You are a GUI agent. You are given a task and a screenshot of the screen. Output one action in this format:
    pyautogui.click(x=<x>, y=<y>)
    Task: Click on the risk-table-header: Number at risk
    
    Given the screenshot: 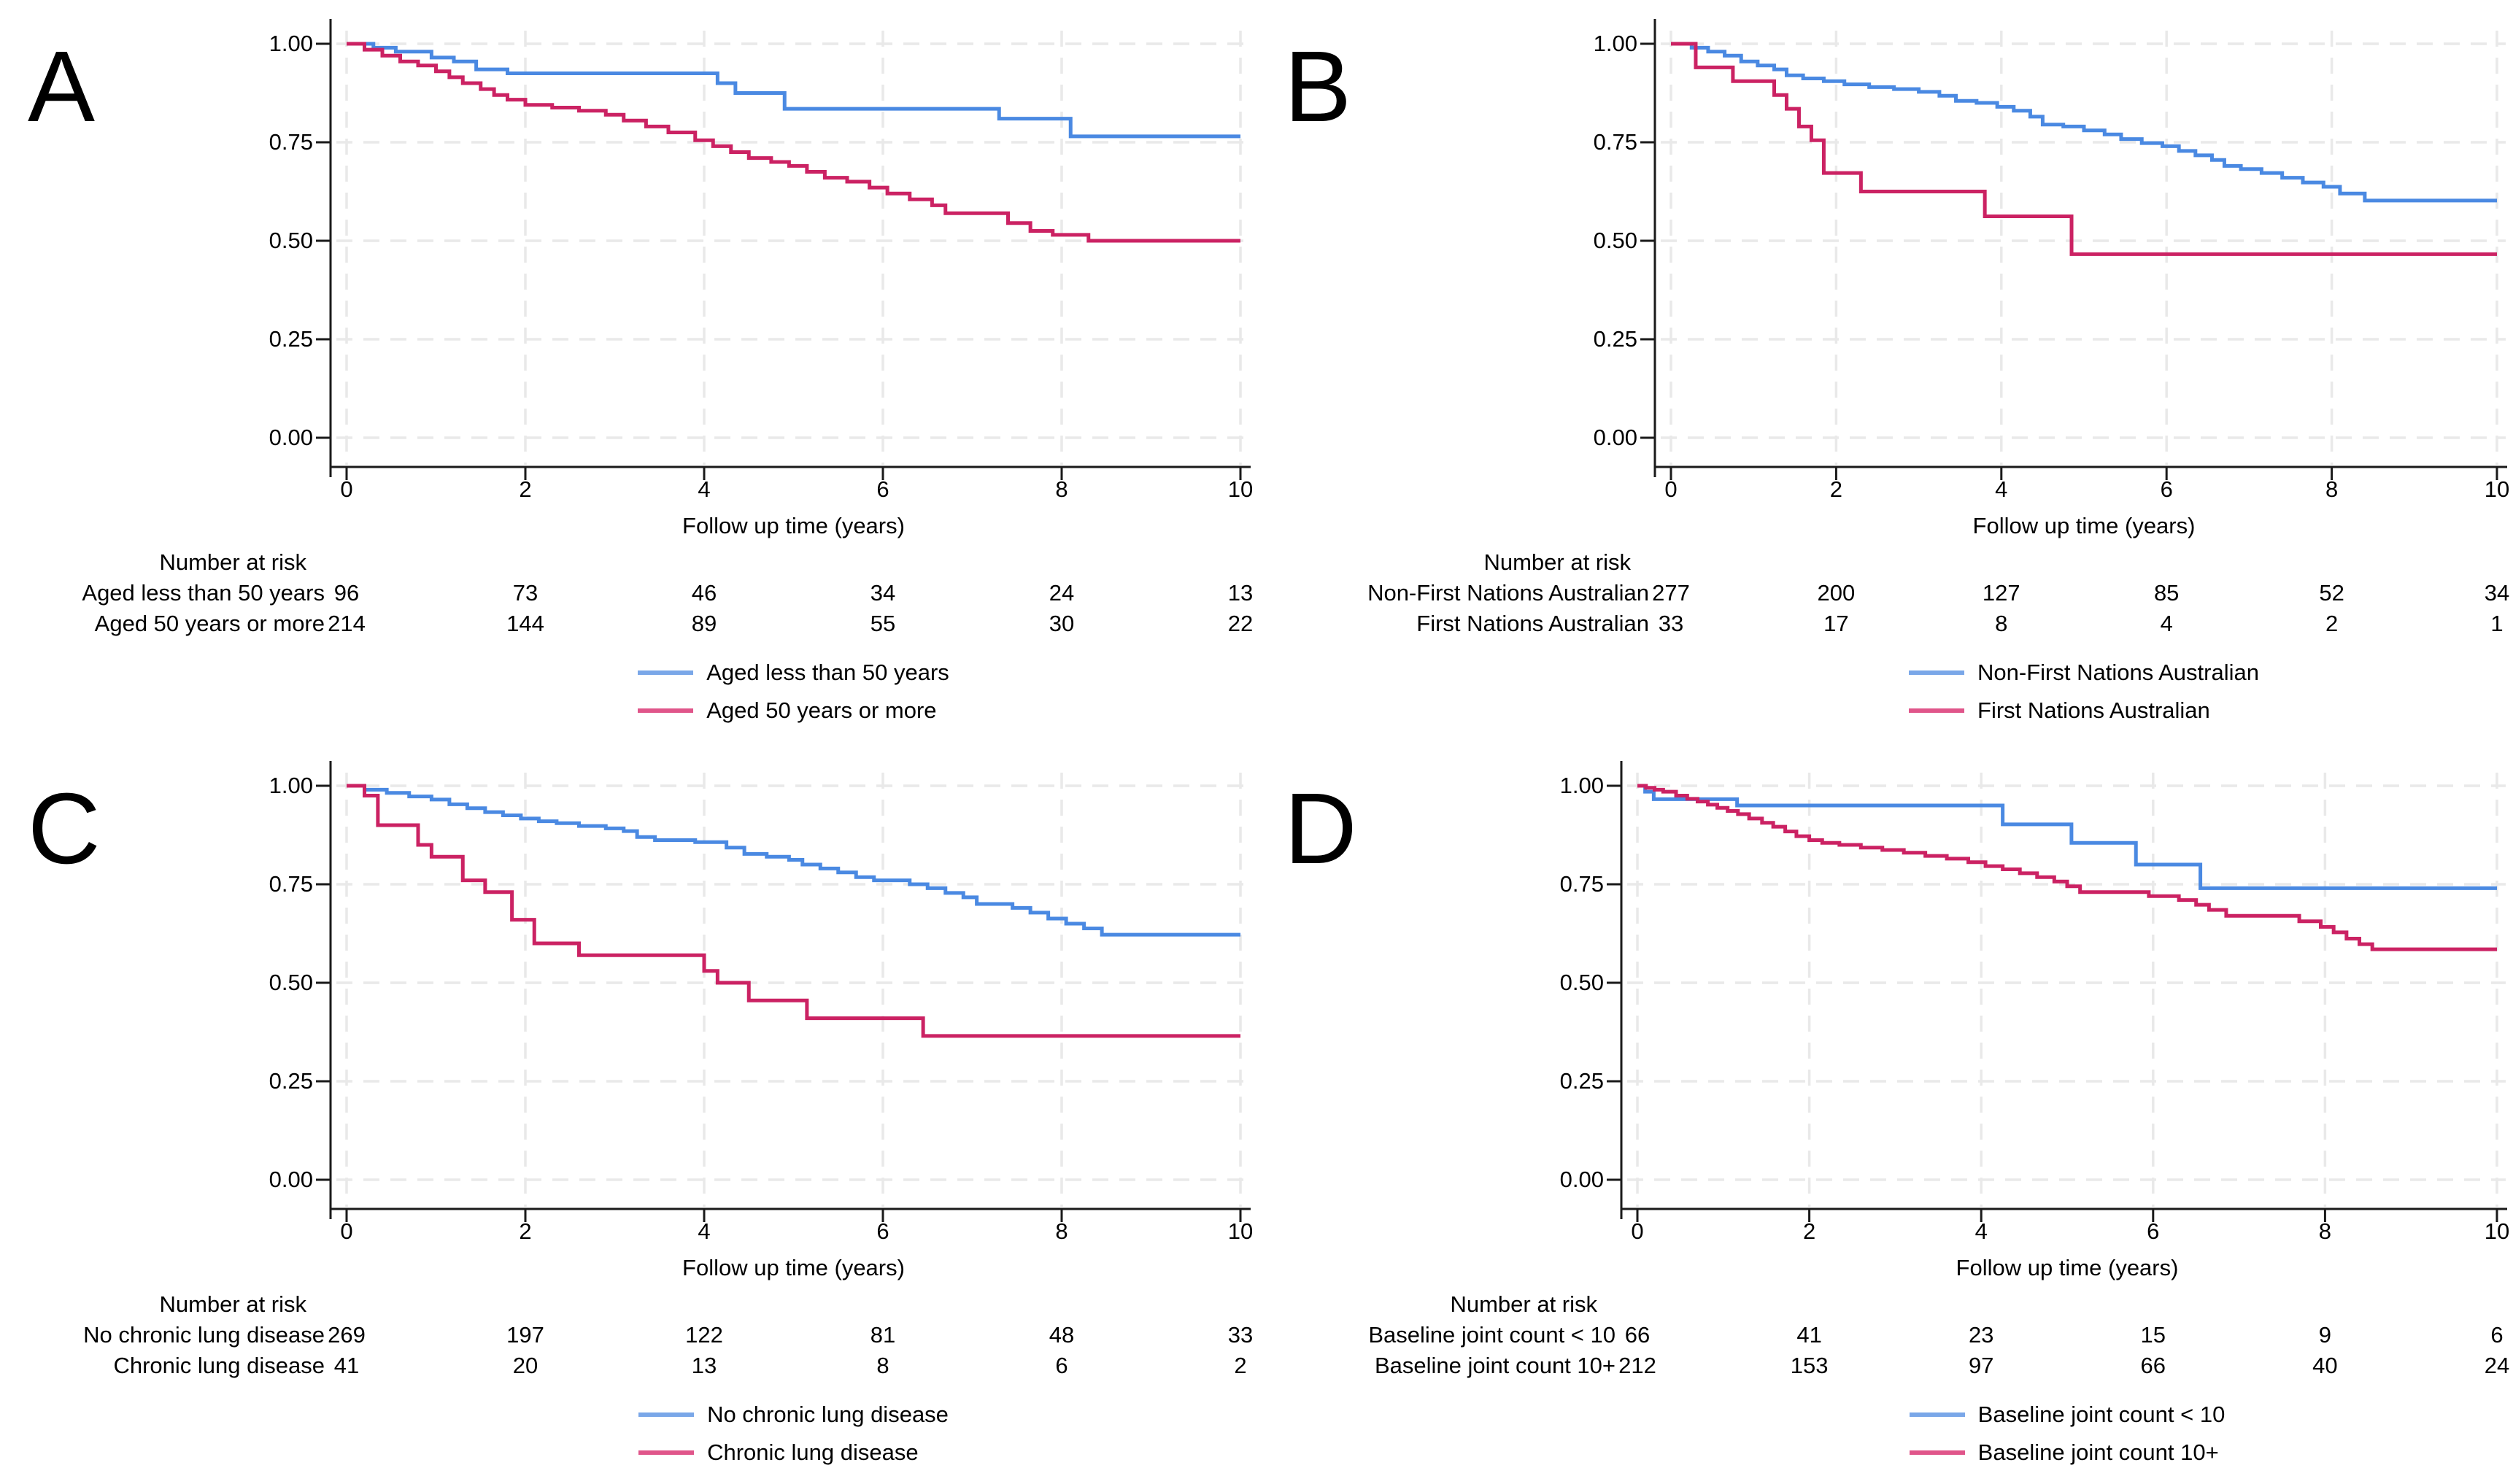 What is the action you would take?
    pyautogui.click(x=232, y=1304)
    